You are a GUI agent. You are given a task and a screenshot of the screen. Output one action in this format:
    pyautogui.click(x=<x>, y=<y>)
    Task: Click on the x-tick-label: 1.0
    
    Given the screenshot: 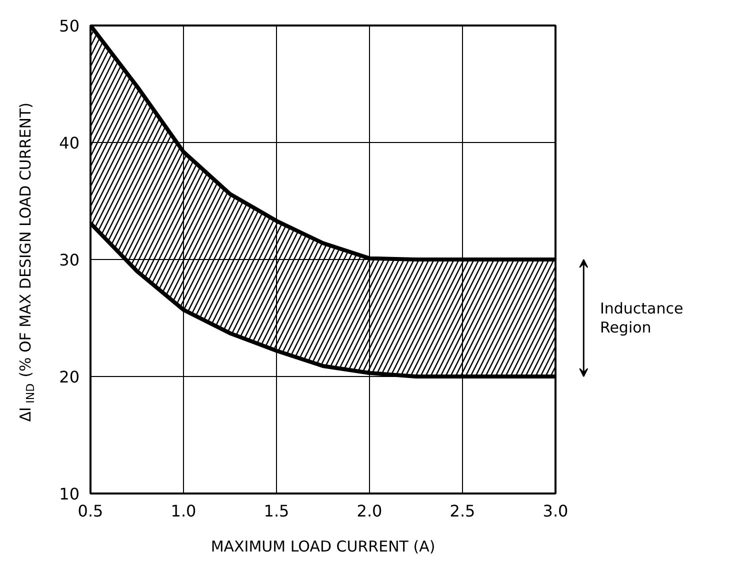 What is the action you would take?
    pyautogui.click(x=183, y=511)
    